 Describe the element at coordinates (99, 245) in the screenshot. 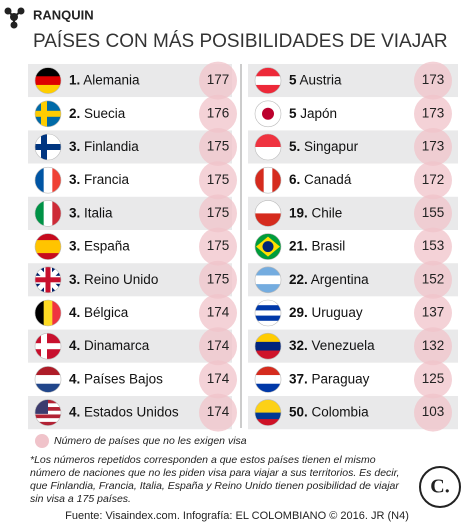

I see `row-label: 3. España` at that location.